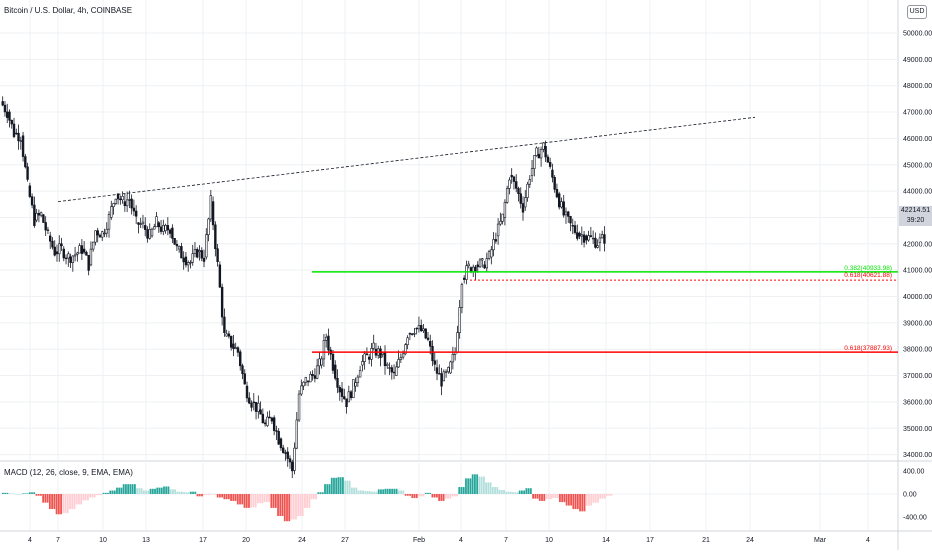 The height and width of the screenshot is (555, 932). What do you see at coordinates (68, 472) in the screenshot?
I see `macd-title: MACD (12, 26, close, 9, EMA, EMA)` at bounding box center [68, 472].